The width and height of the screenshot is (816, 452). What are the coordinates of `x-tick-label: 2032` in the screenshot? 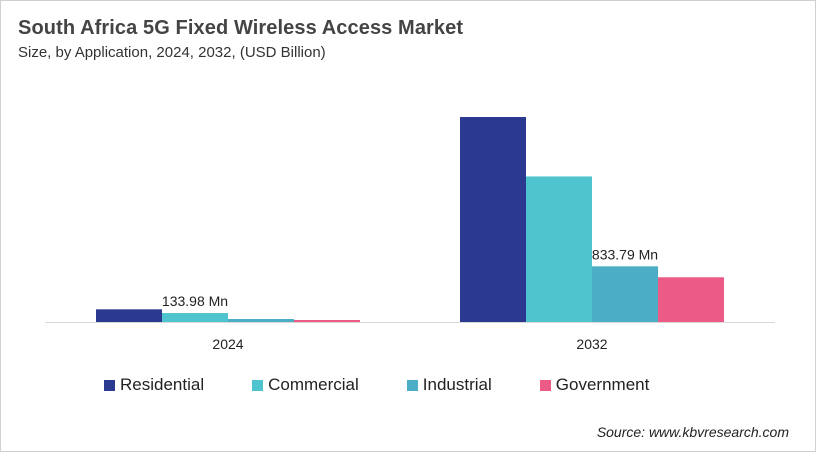 It's located at (591, 344).